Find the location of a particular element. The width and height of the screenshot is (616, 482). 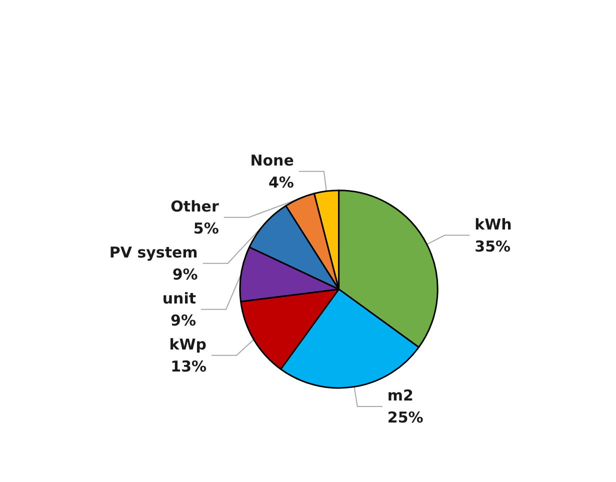

data-label: 25% is located at coordinates (405, 417).